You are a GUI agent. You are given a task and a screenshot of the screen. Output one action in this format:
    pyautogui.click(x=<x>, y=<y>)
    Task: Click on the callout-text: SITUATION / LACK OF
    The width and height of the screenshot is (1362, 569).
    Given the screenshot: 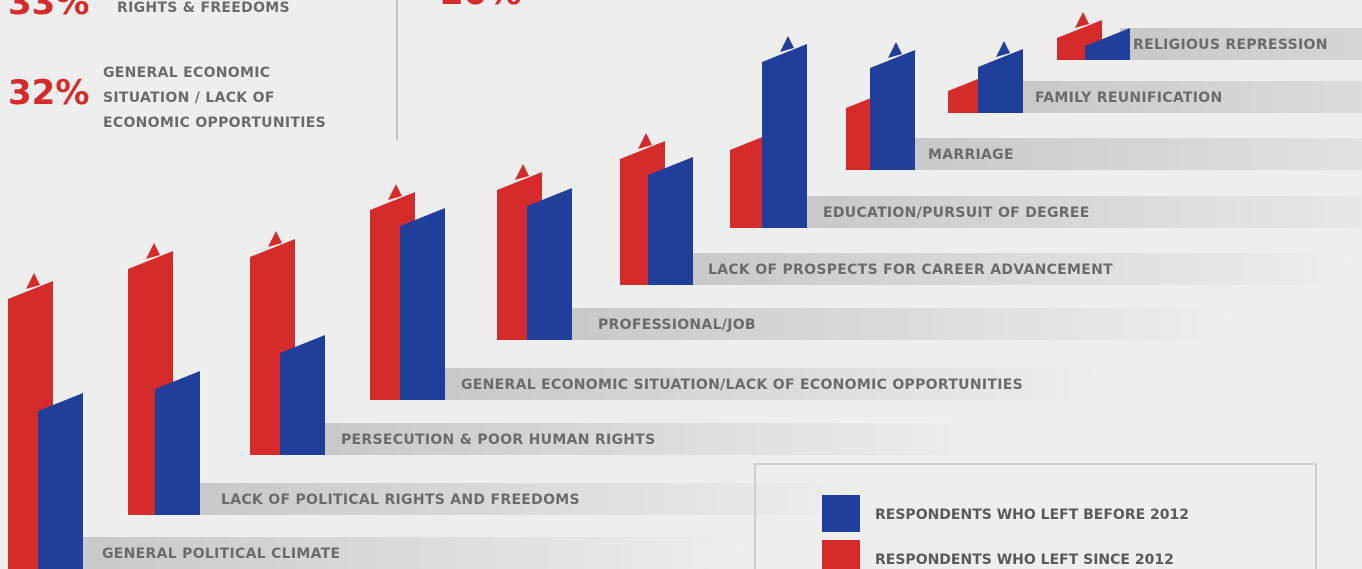 What is the action you would take?
    pyautogui.click(x=189, y=98)
    